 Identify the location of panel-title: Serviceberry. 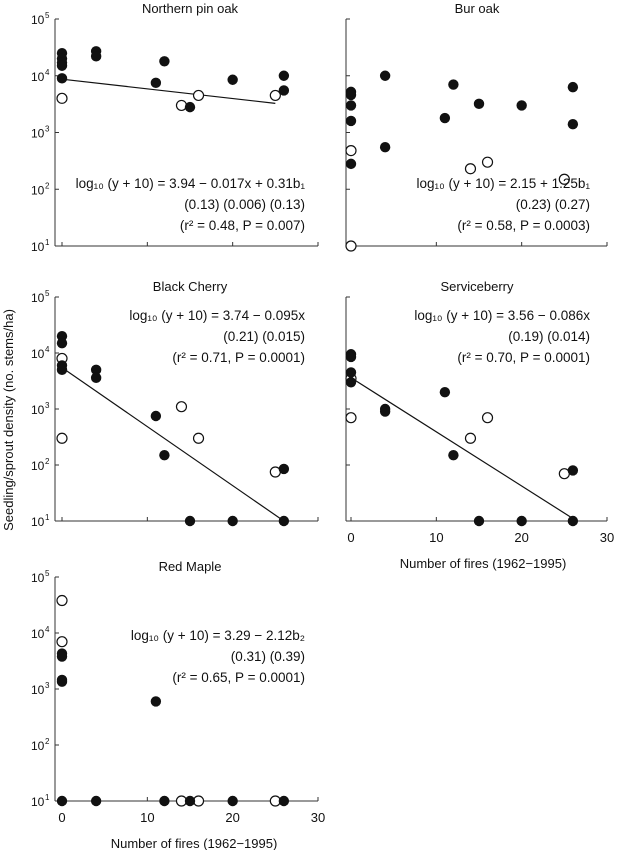
(477, 286).